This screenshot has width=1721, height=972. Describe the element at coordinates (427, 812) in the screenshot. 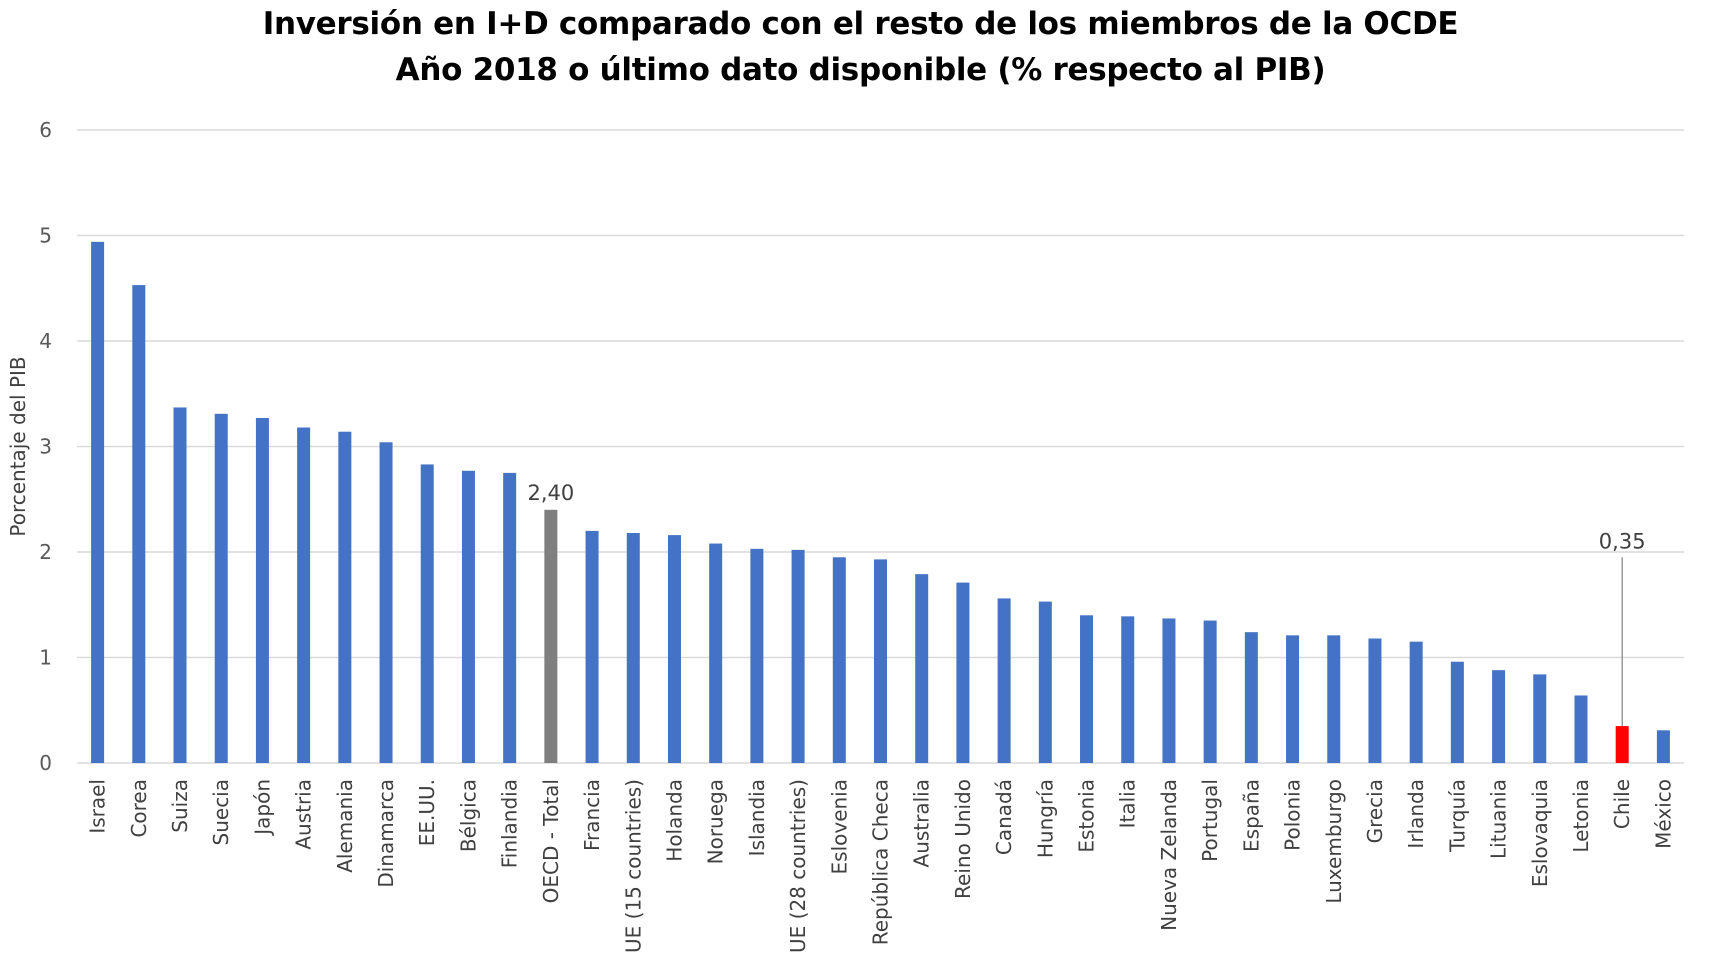

I see `x-tick-label: EE.UU.` at that location.